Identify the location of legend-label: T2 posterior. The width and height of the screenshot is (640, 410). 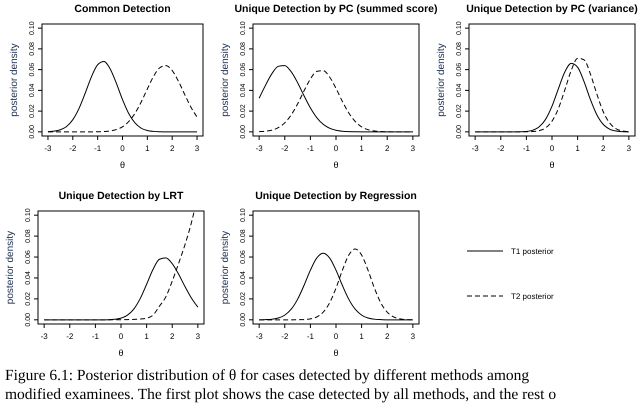
(532, 296).